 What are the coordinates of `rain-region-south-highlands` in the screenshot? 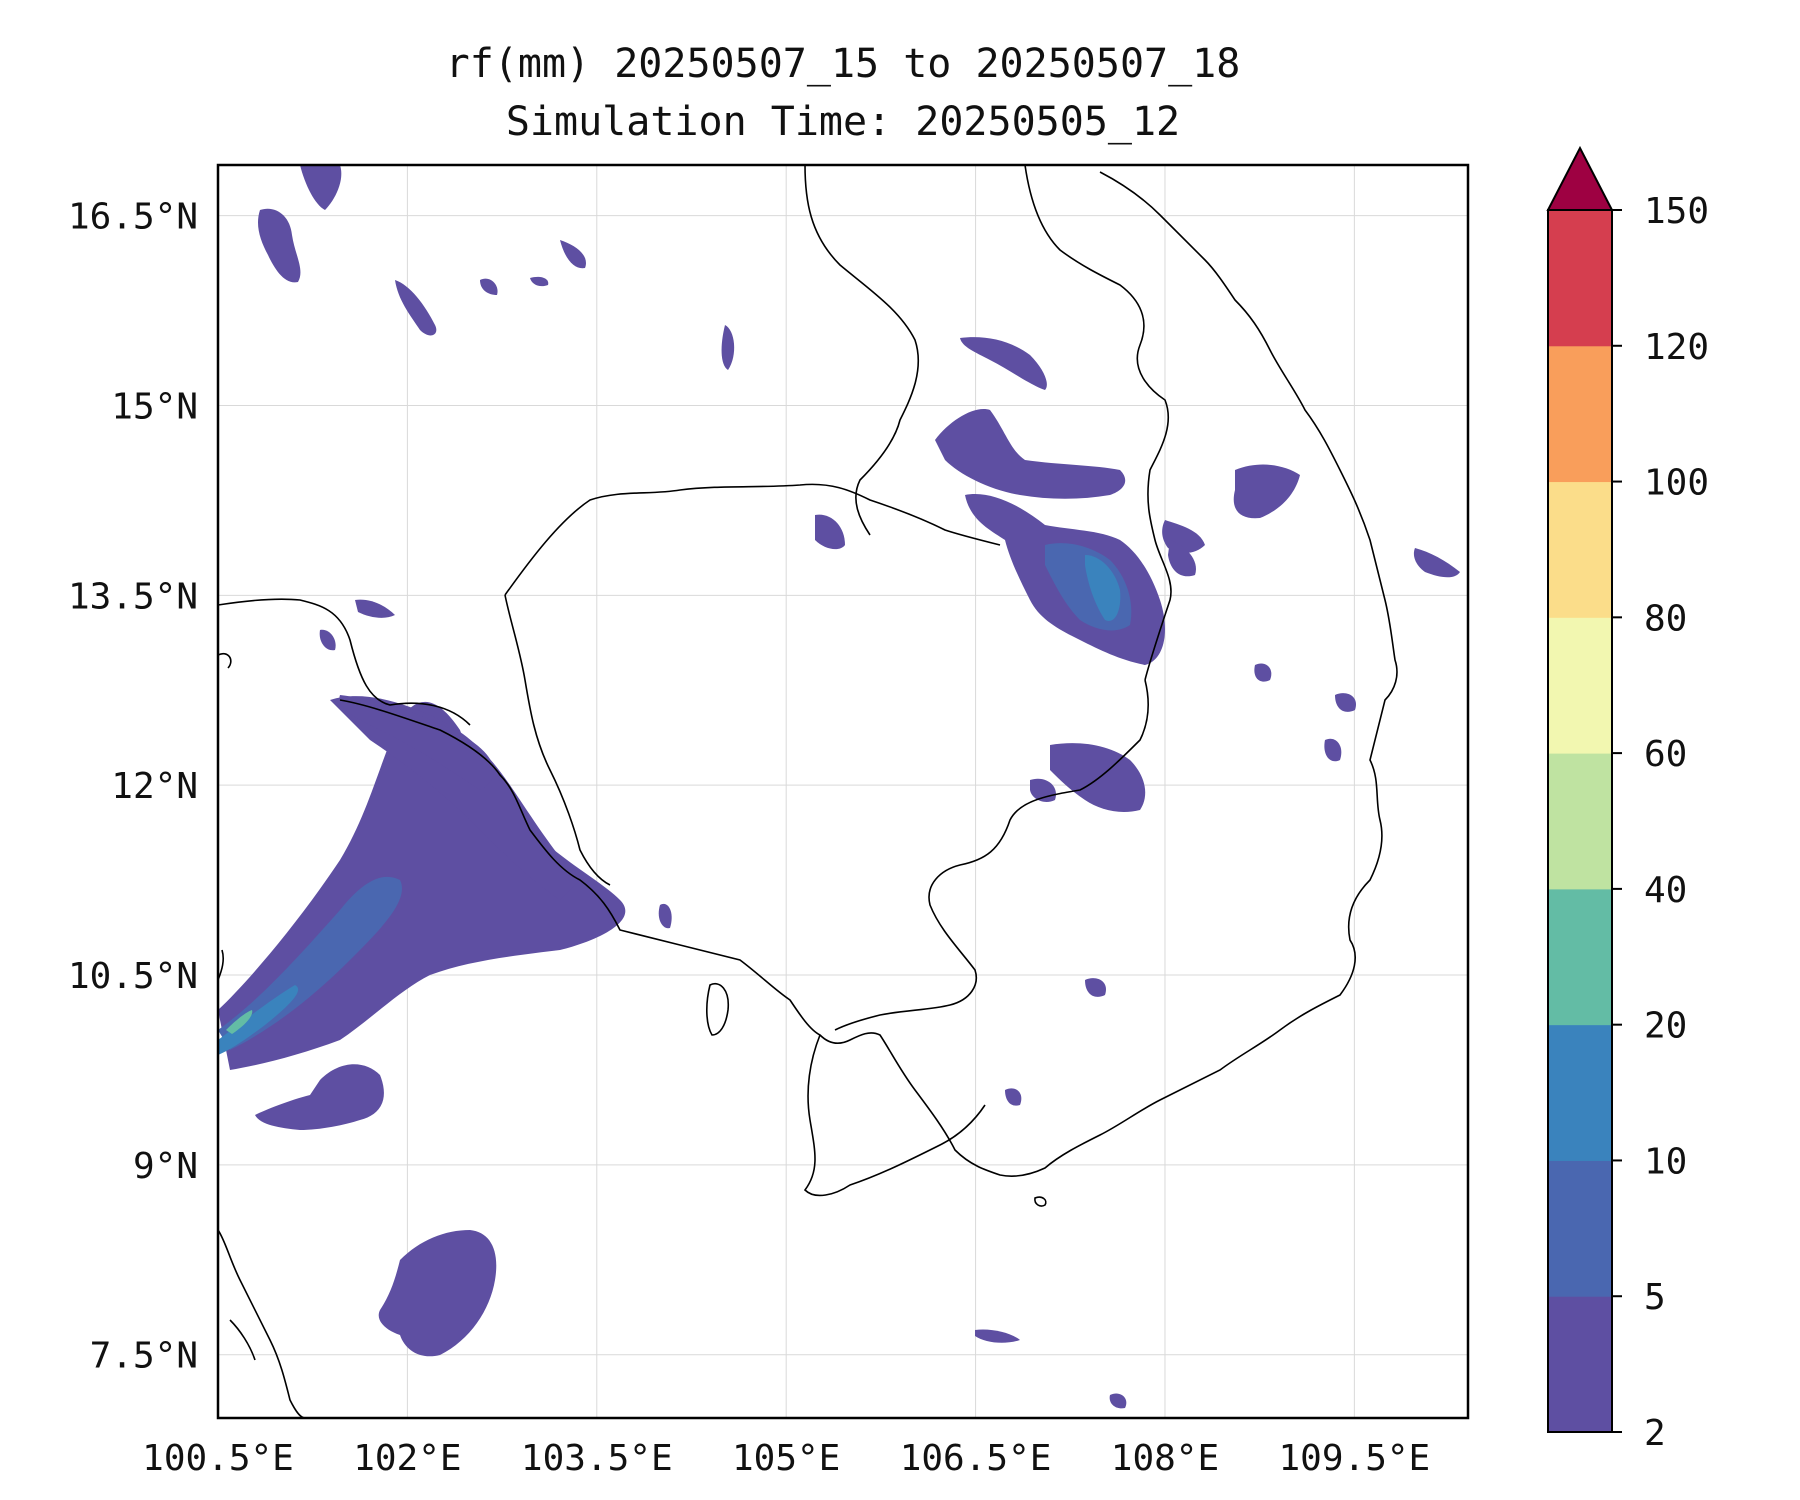 It's located at (1098, 777).